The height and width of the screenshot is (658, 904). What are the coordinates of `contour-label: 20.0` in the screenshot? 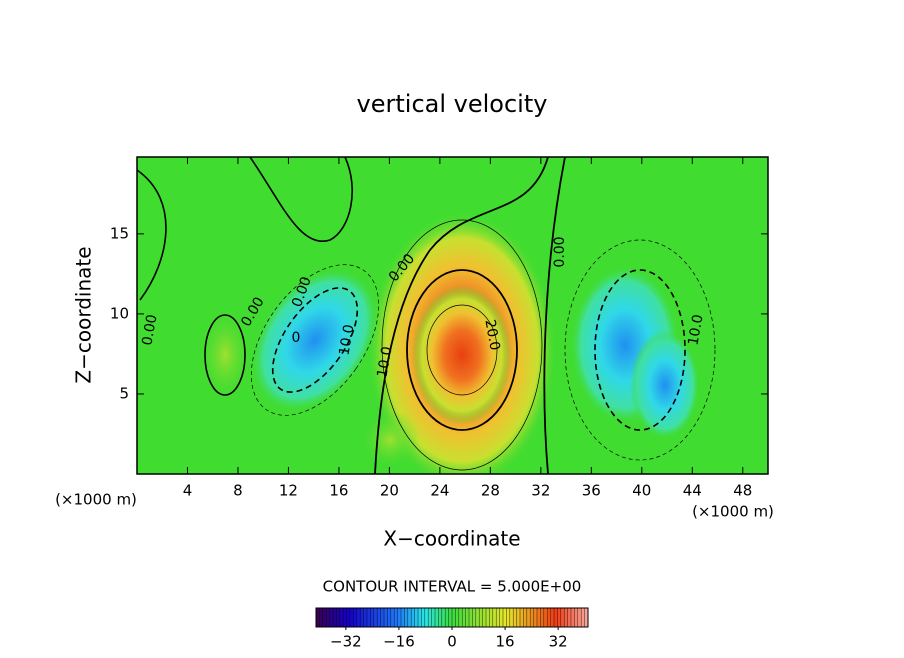 It's located at (491, 334).